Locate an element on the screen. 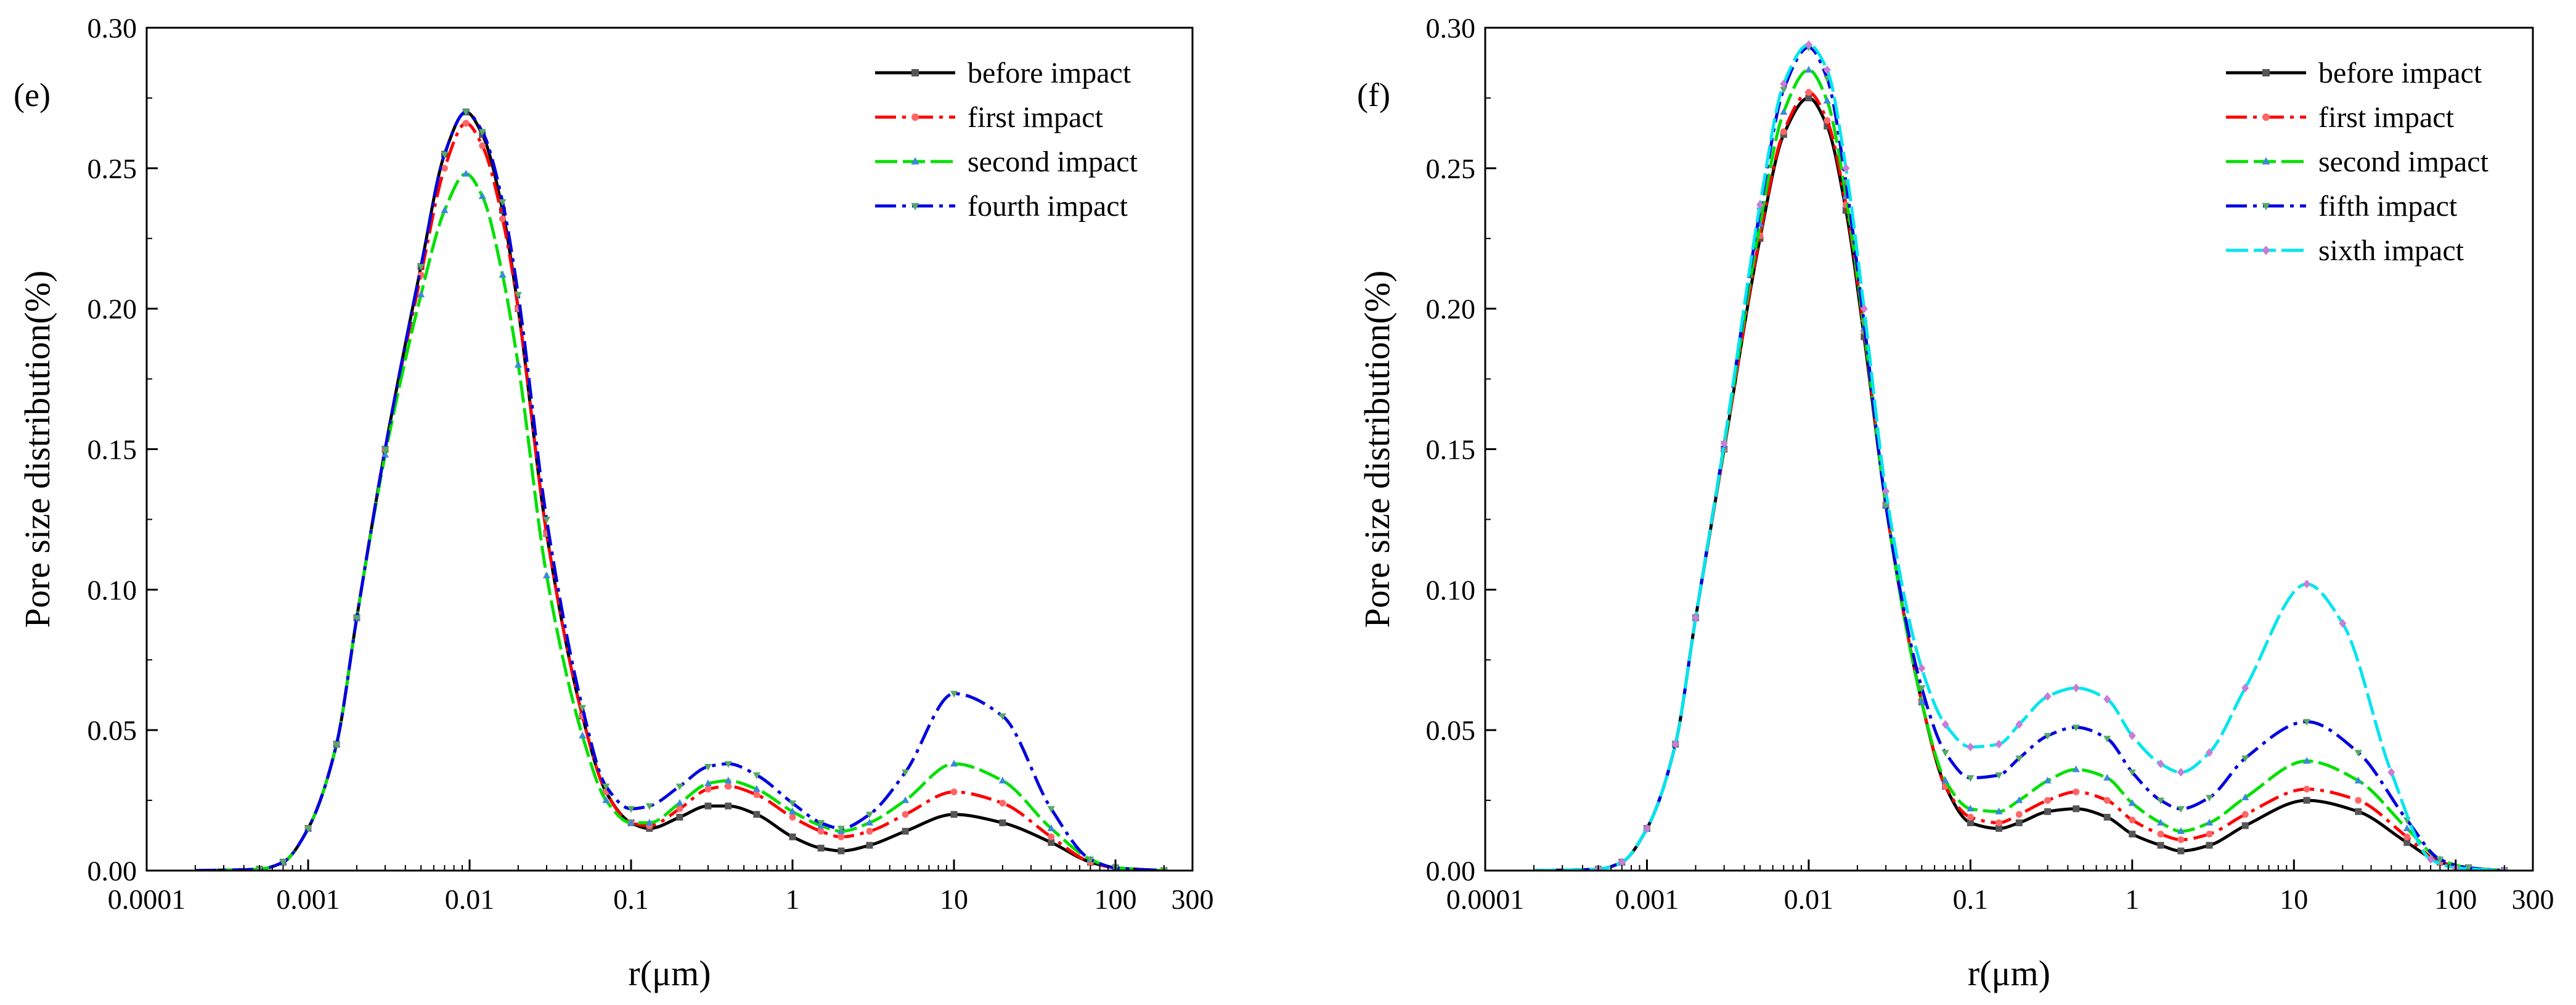 The height and width of the screenshot is (1005, 2576). legend-label: fourth impact is located at coordinates (1048, 206).